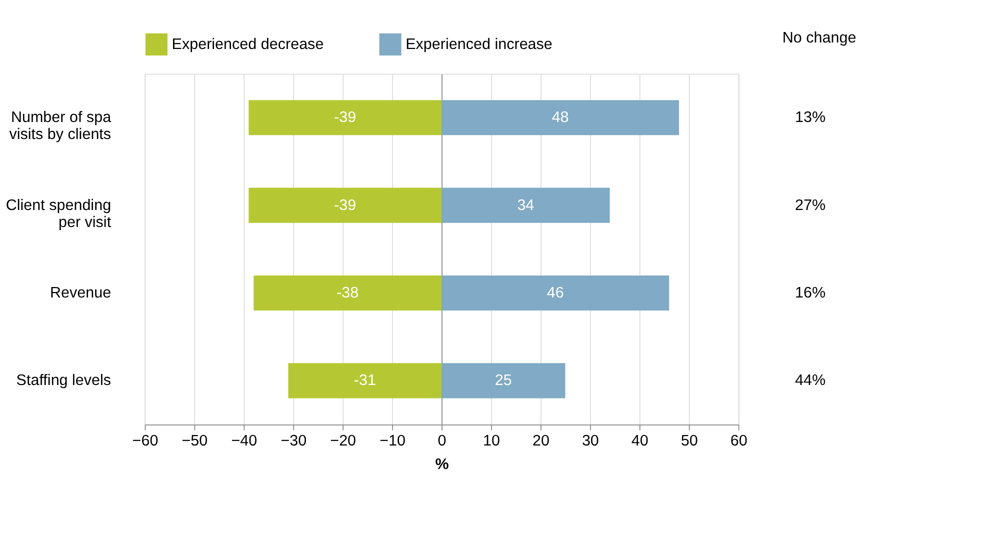 The width and height of the screenshot is (983, 537). Describe the element at coordinates (479, 44) in the screenshot. I see `legend-label: Experienced increase` at that location.